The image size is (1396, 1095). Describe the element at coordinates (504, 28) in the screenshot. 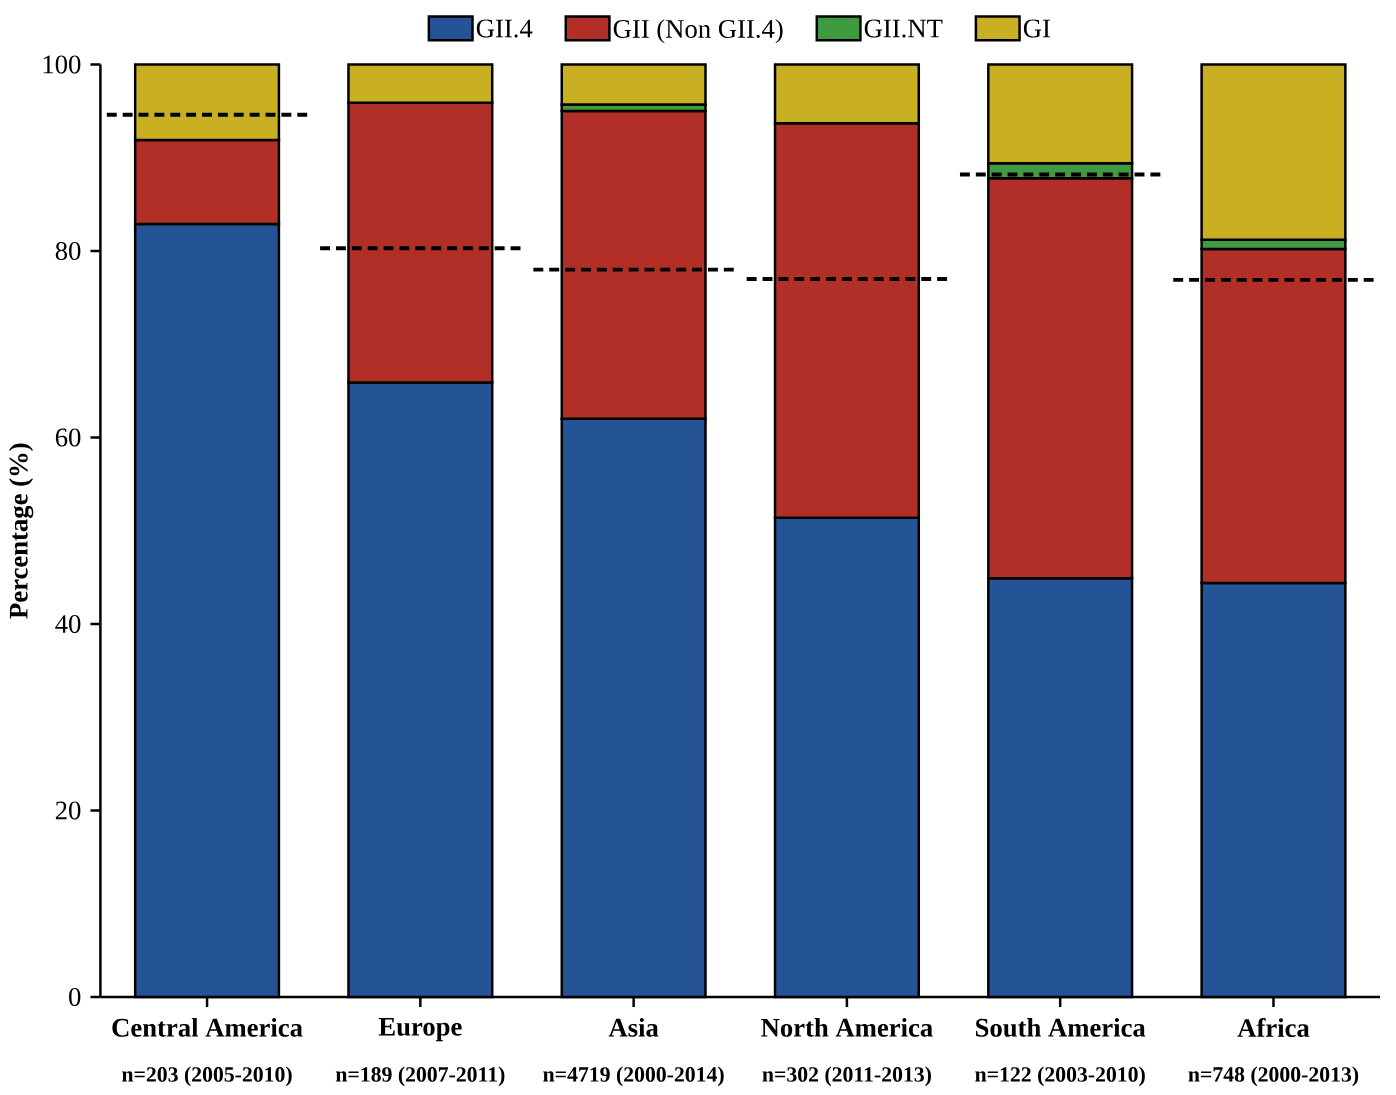

I see `legend-label: GII.4` at that location.